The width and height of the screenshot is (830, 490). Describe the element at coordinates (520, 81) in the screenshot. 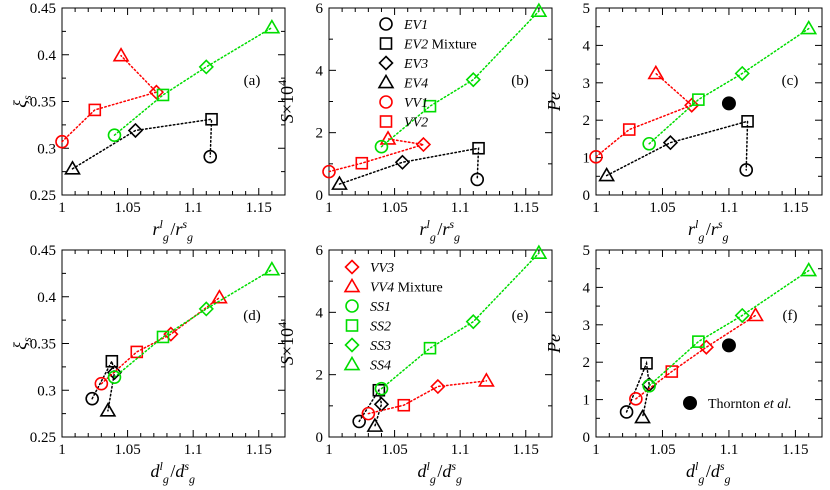

I see `panel-label: (b)` at that location.